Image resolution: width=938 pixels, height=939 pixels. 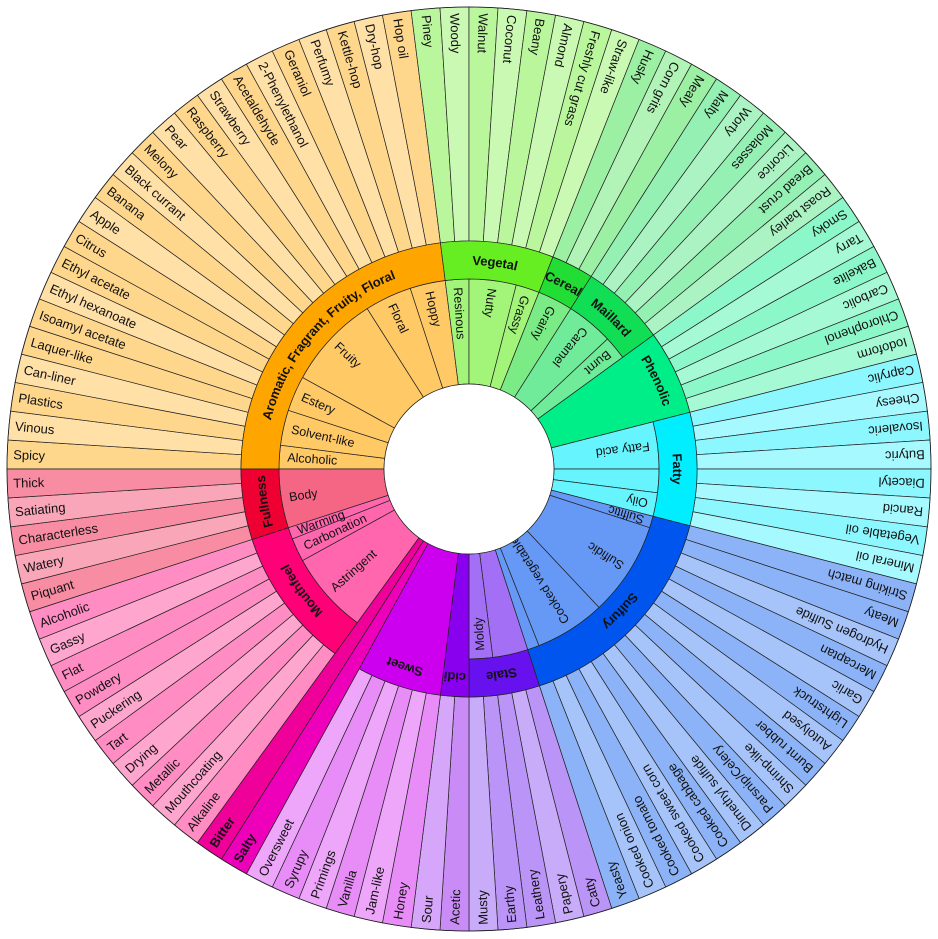 What do you see at coordinates (895, 429) in the screenshot?
I see `descriptor-label: Isovaleric` at bounding box center [895, 429].